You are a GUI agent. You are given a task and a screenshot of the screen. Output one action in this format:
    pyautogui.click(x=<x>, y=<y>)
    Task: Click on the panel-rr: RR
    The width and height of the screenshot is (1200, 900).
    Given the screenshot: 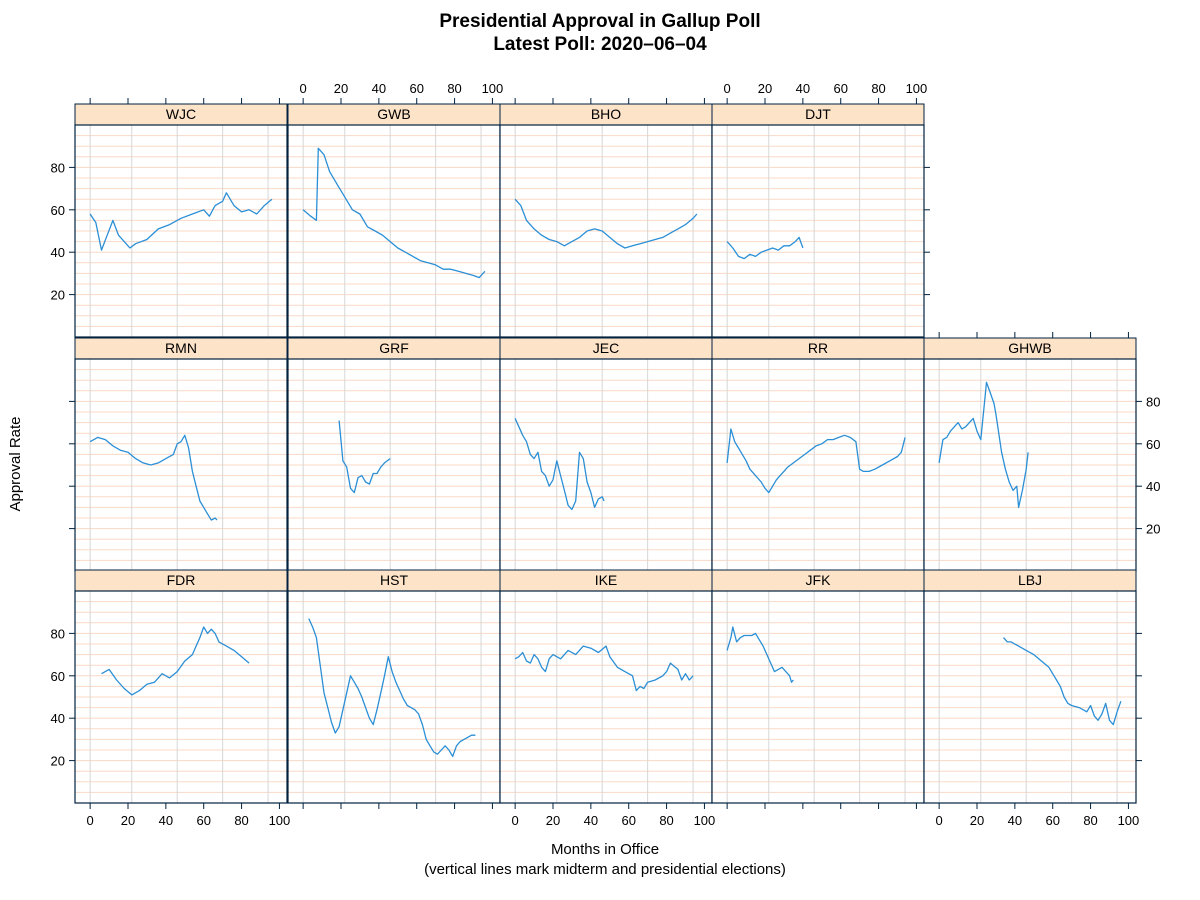 What is the action you would take?
    pyautogui.click(x=818, y=454)
    